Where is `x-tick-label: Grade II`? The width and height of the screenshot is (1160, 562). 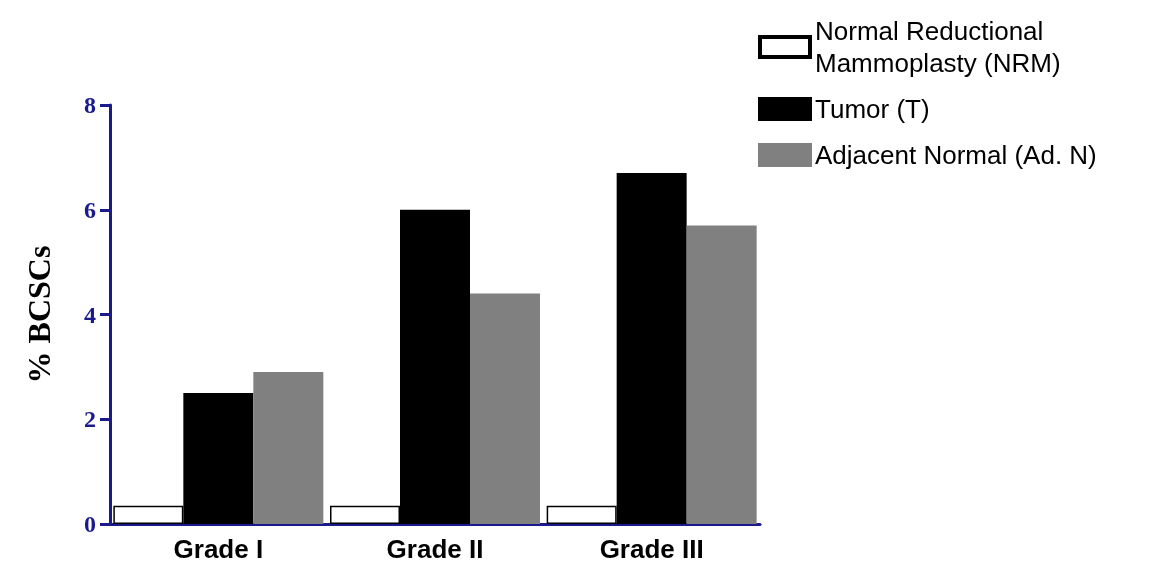
x-tick-label: Grade II is located at coordinates (435, 548).